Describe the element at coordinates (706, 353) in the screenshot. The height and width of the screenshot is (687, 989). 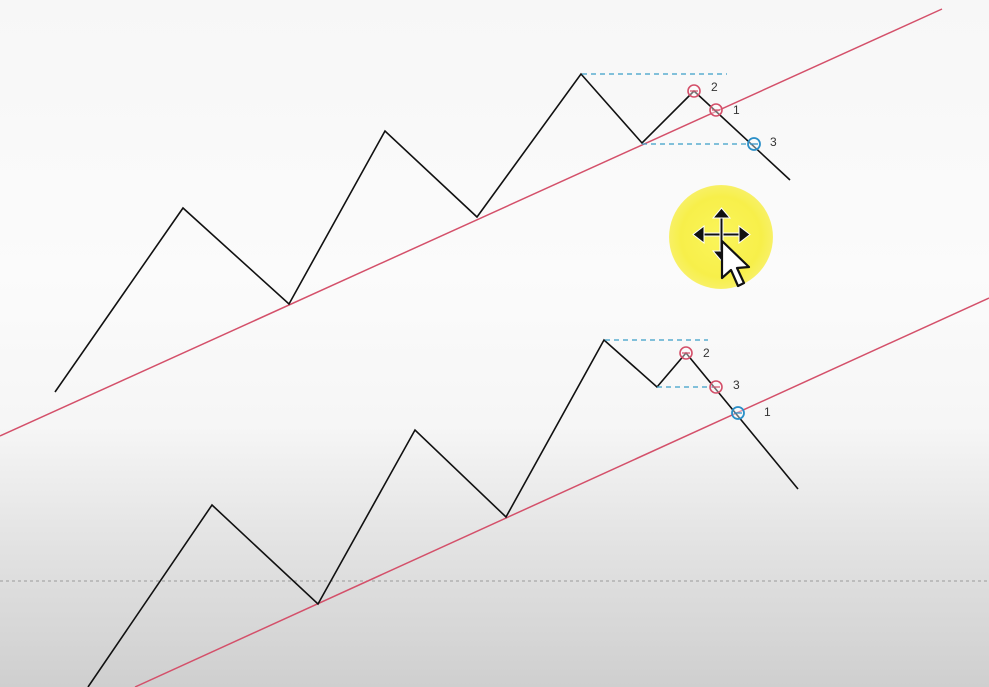
I see `bottom-marker-2-label: 2` at that location.